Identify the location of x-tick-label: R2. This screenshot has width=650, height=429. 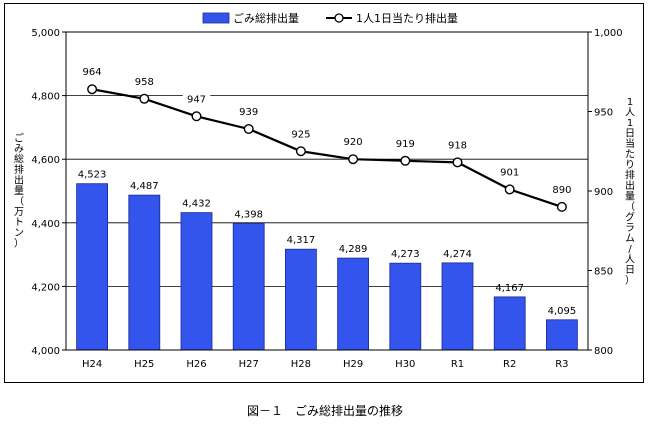
(509, 364).